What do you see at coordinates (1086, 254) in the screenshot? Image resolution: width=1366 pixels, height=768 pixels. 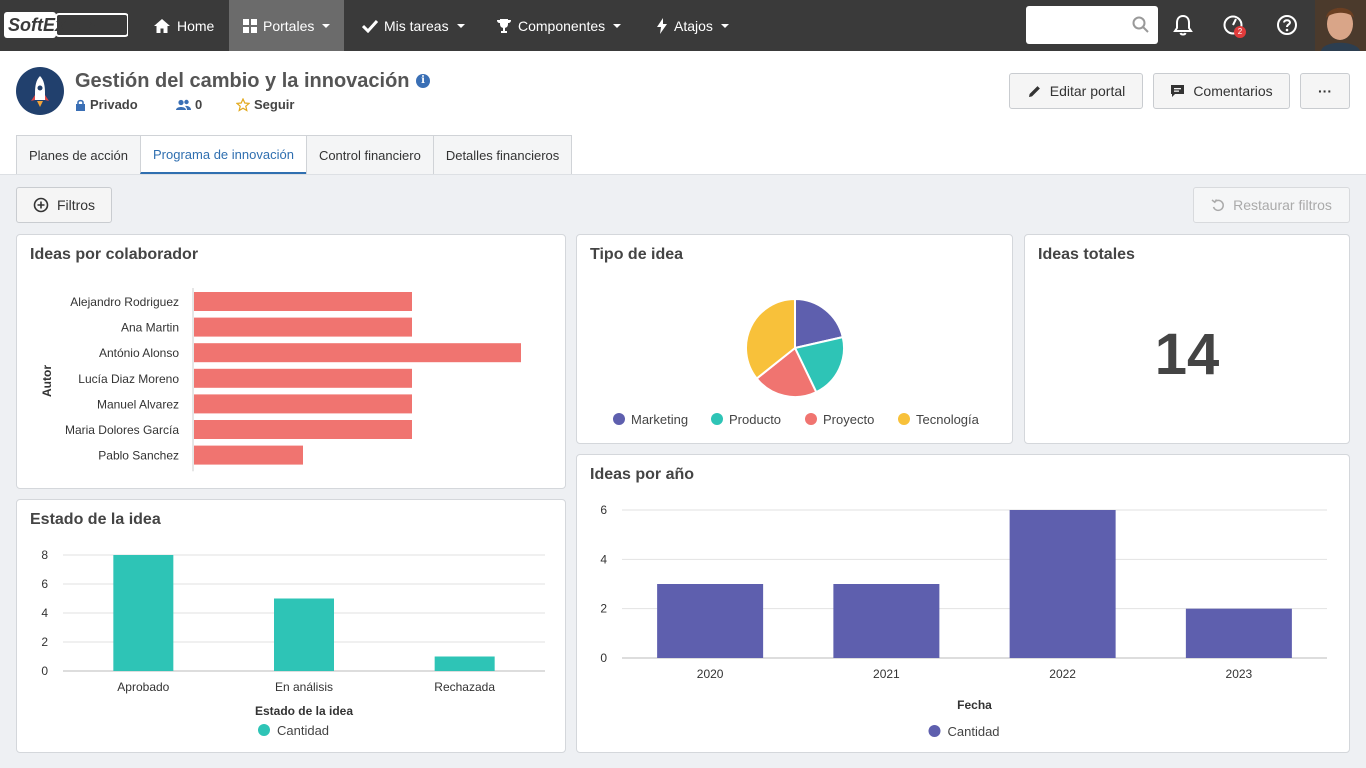 I see `panel-title: Ideas totales` at bounding box center [1086, 254].